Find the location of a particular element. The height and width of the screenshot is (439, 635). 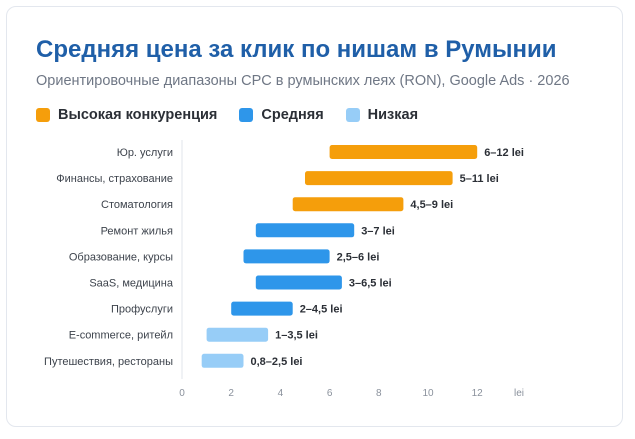

data-label: 2–4,5 lei is located at coordinates (321, 310).